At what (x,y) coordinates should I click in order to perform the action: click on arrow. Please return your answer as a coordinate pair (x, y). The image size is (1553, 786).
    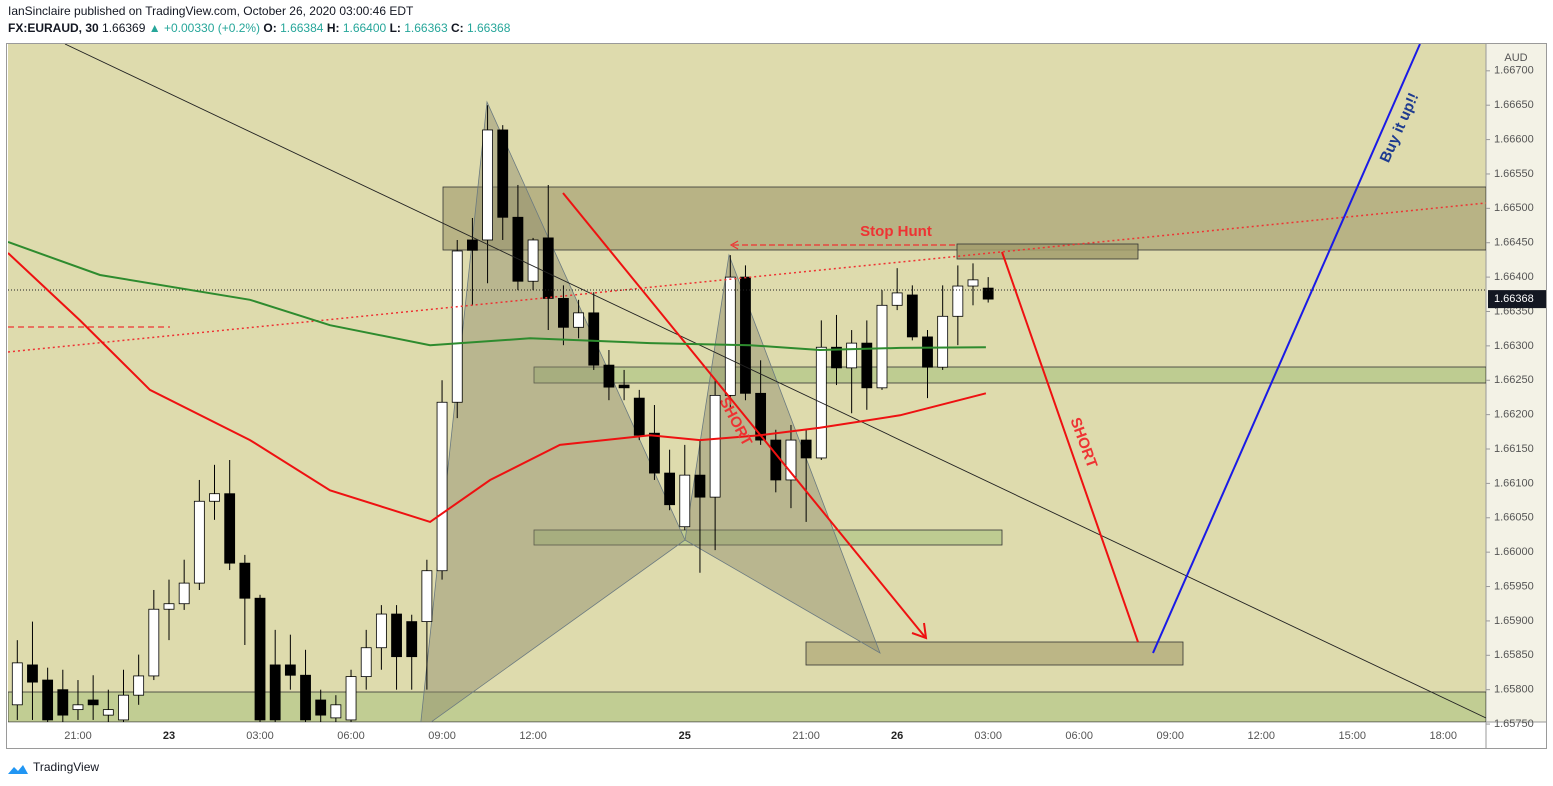
    Looking at the image, I should click on (744, 415).